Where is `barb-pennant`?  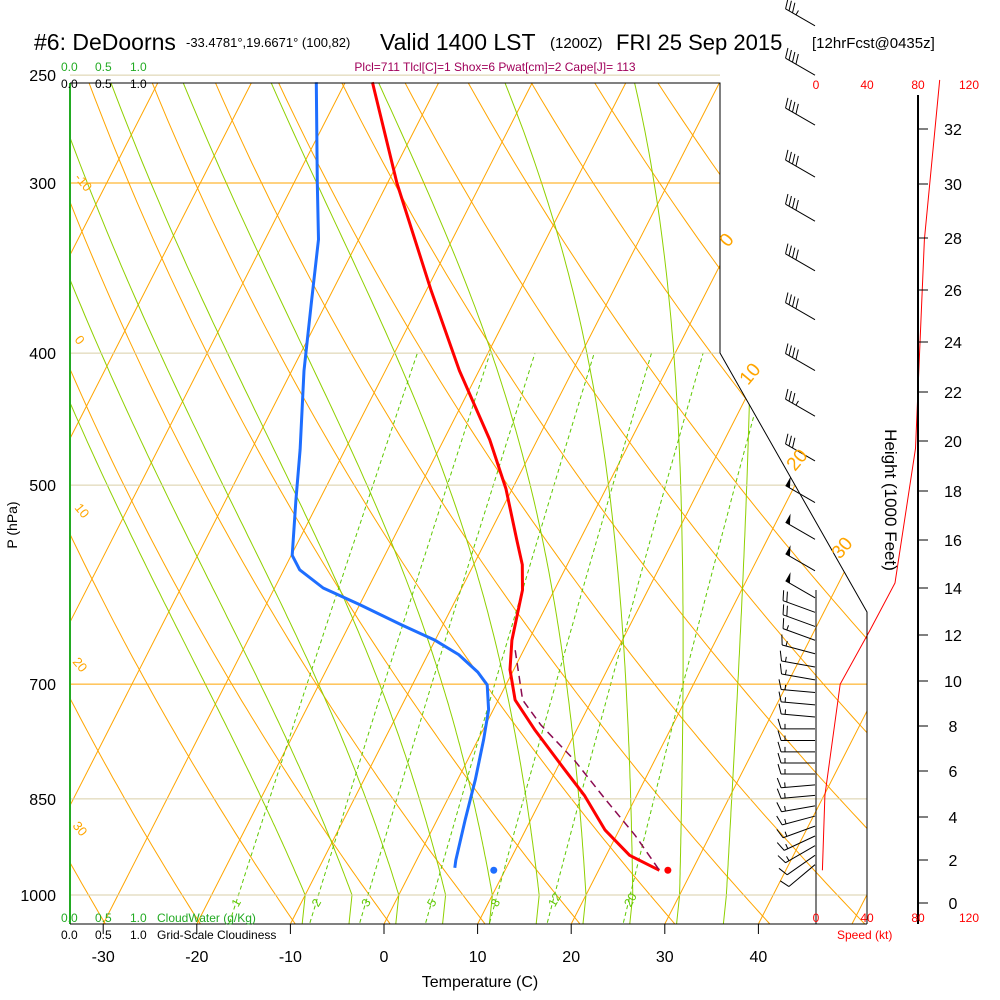
barb-pennant is located at coordinates (788, 519).